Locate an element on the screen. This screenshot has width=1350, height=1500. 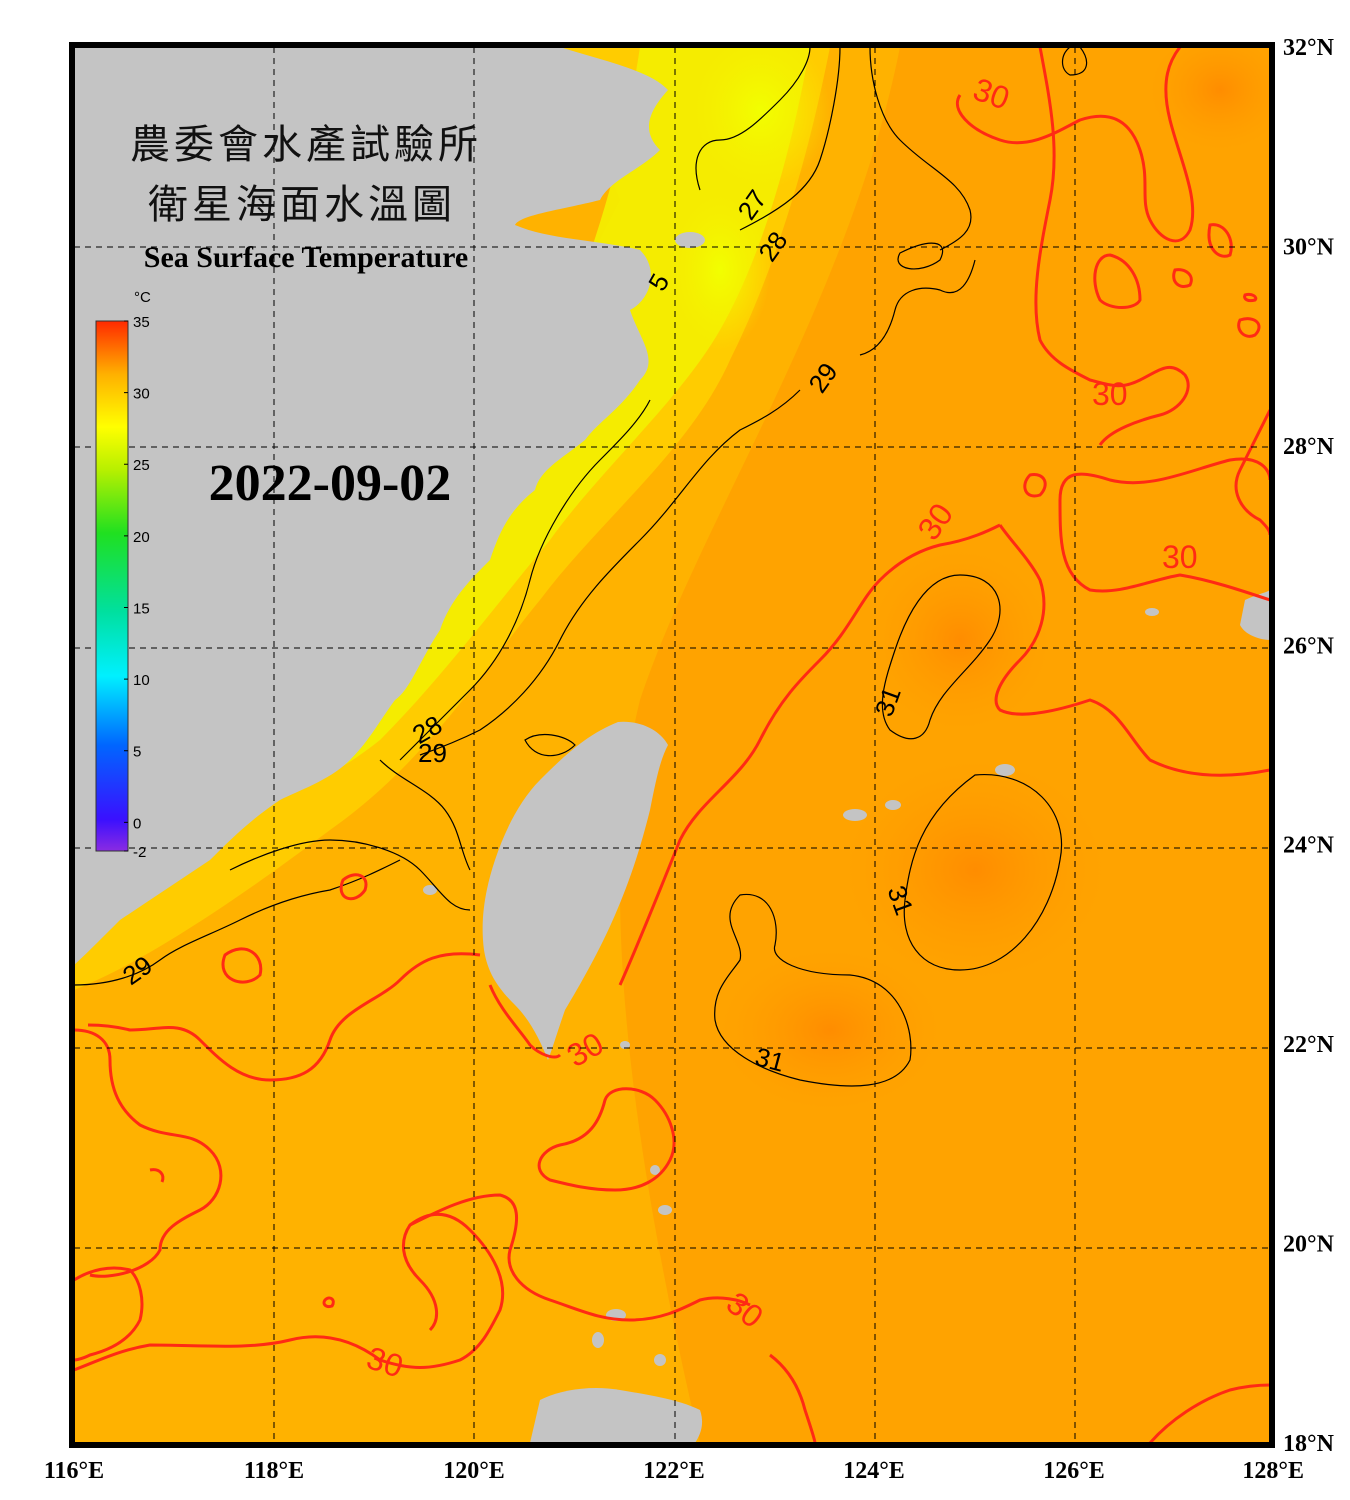
colorbar-tick-label: 20 is located at coordinates (141, 537).